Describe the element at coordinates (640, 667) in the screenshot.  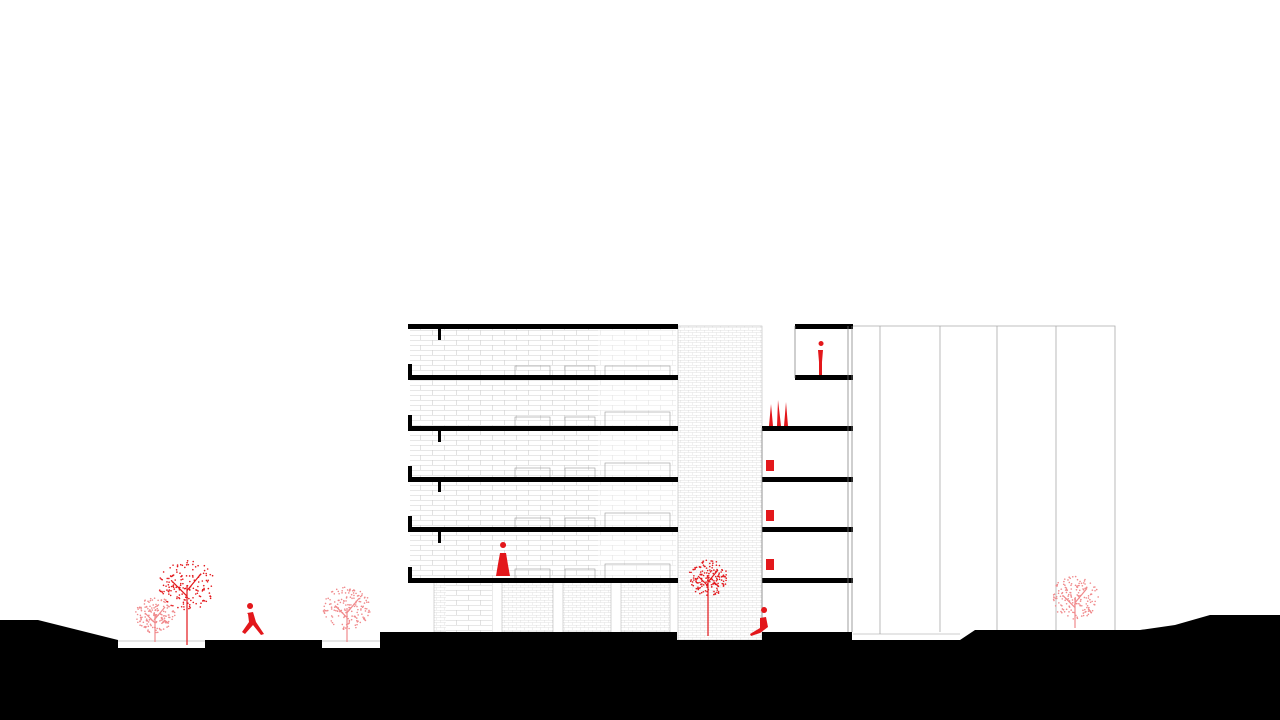
I see `ground` at that location.